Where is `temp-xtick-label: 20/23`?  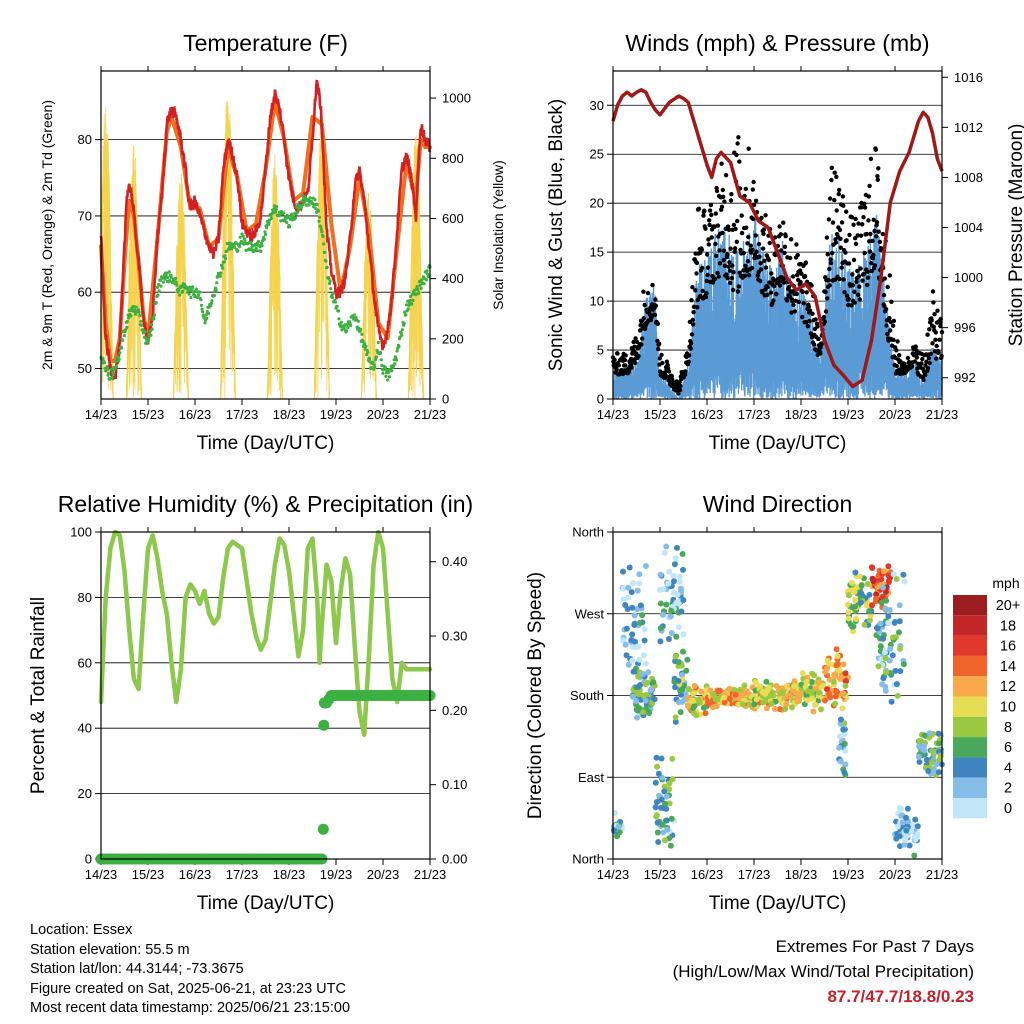 temp-xtick-label: 20/23 is located at coordinates (383, 414).